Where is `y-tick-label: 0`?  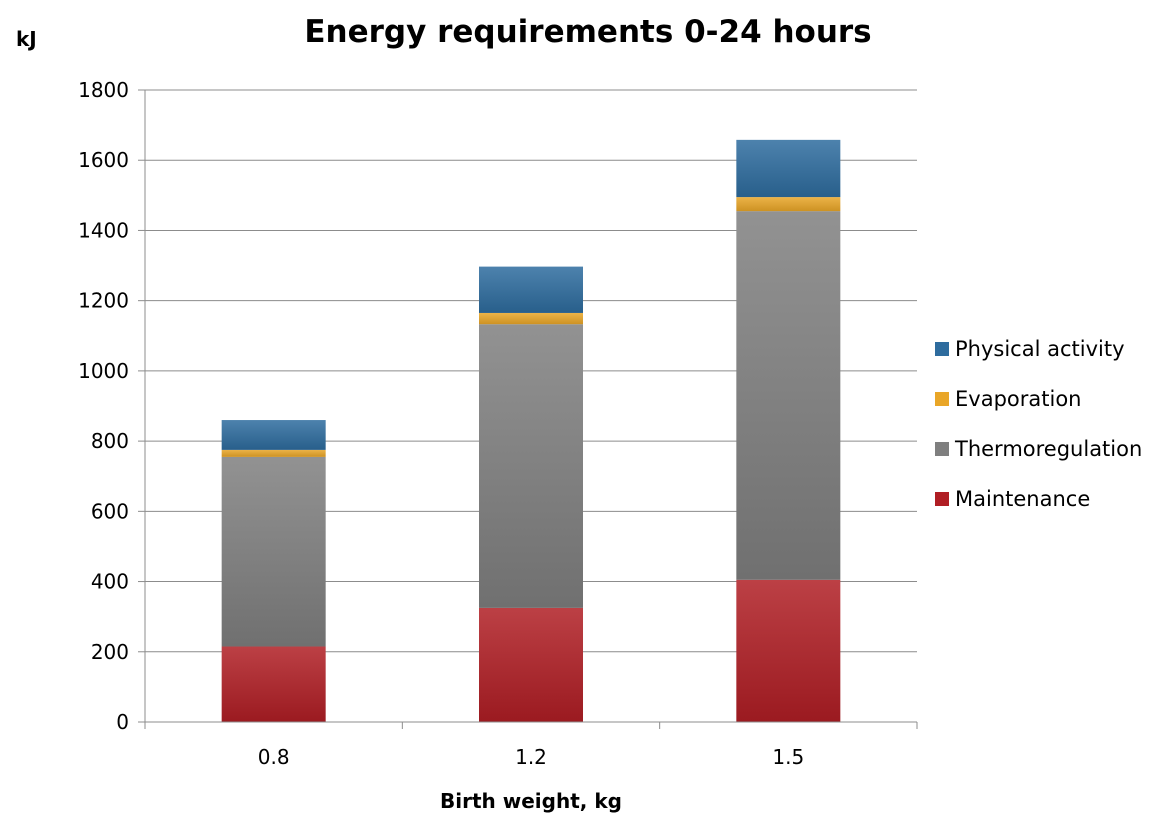 y-tick-label: 0 is located at coordinates (122, 722).